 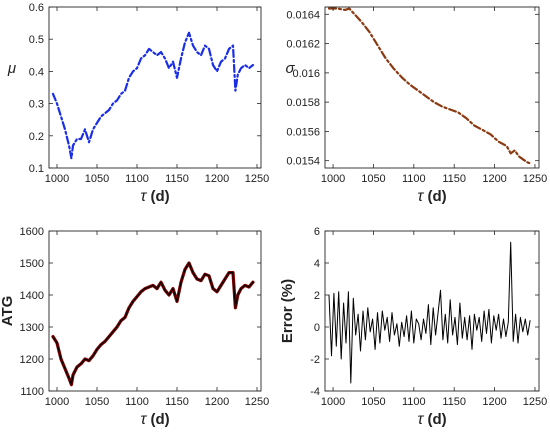 I want to click on y-tick-label: 0.0156, so click(x=303, y=132).